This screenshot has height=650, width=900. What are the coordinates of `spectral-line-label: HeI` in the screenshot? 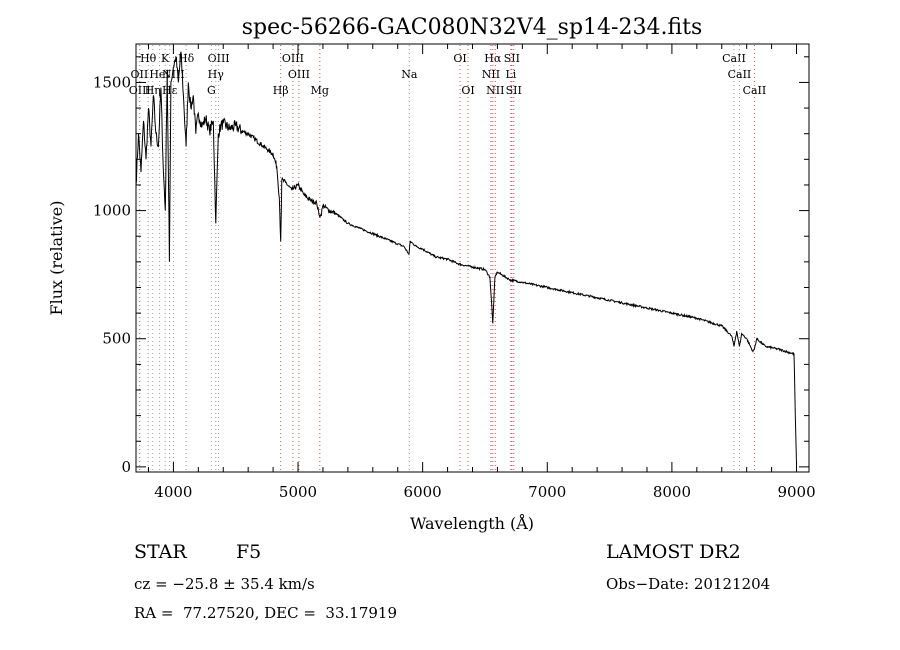 It's located at (159, 74).